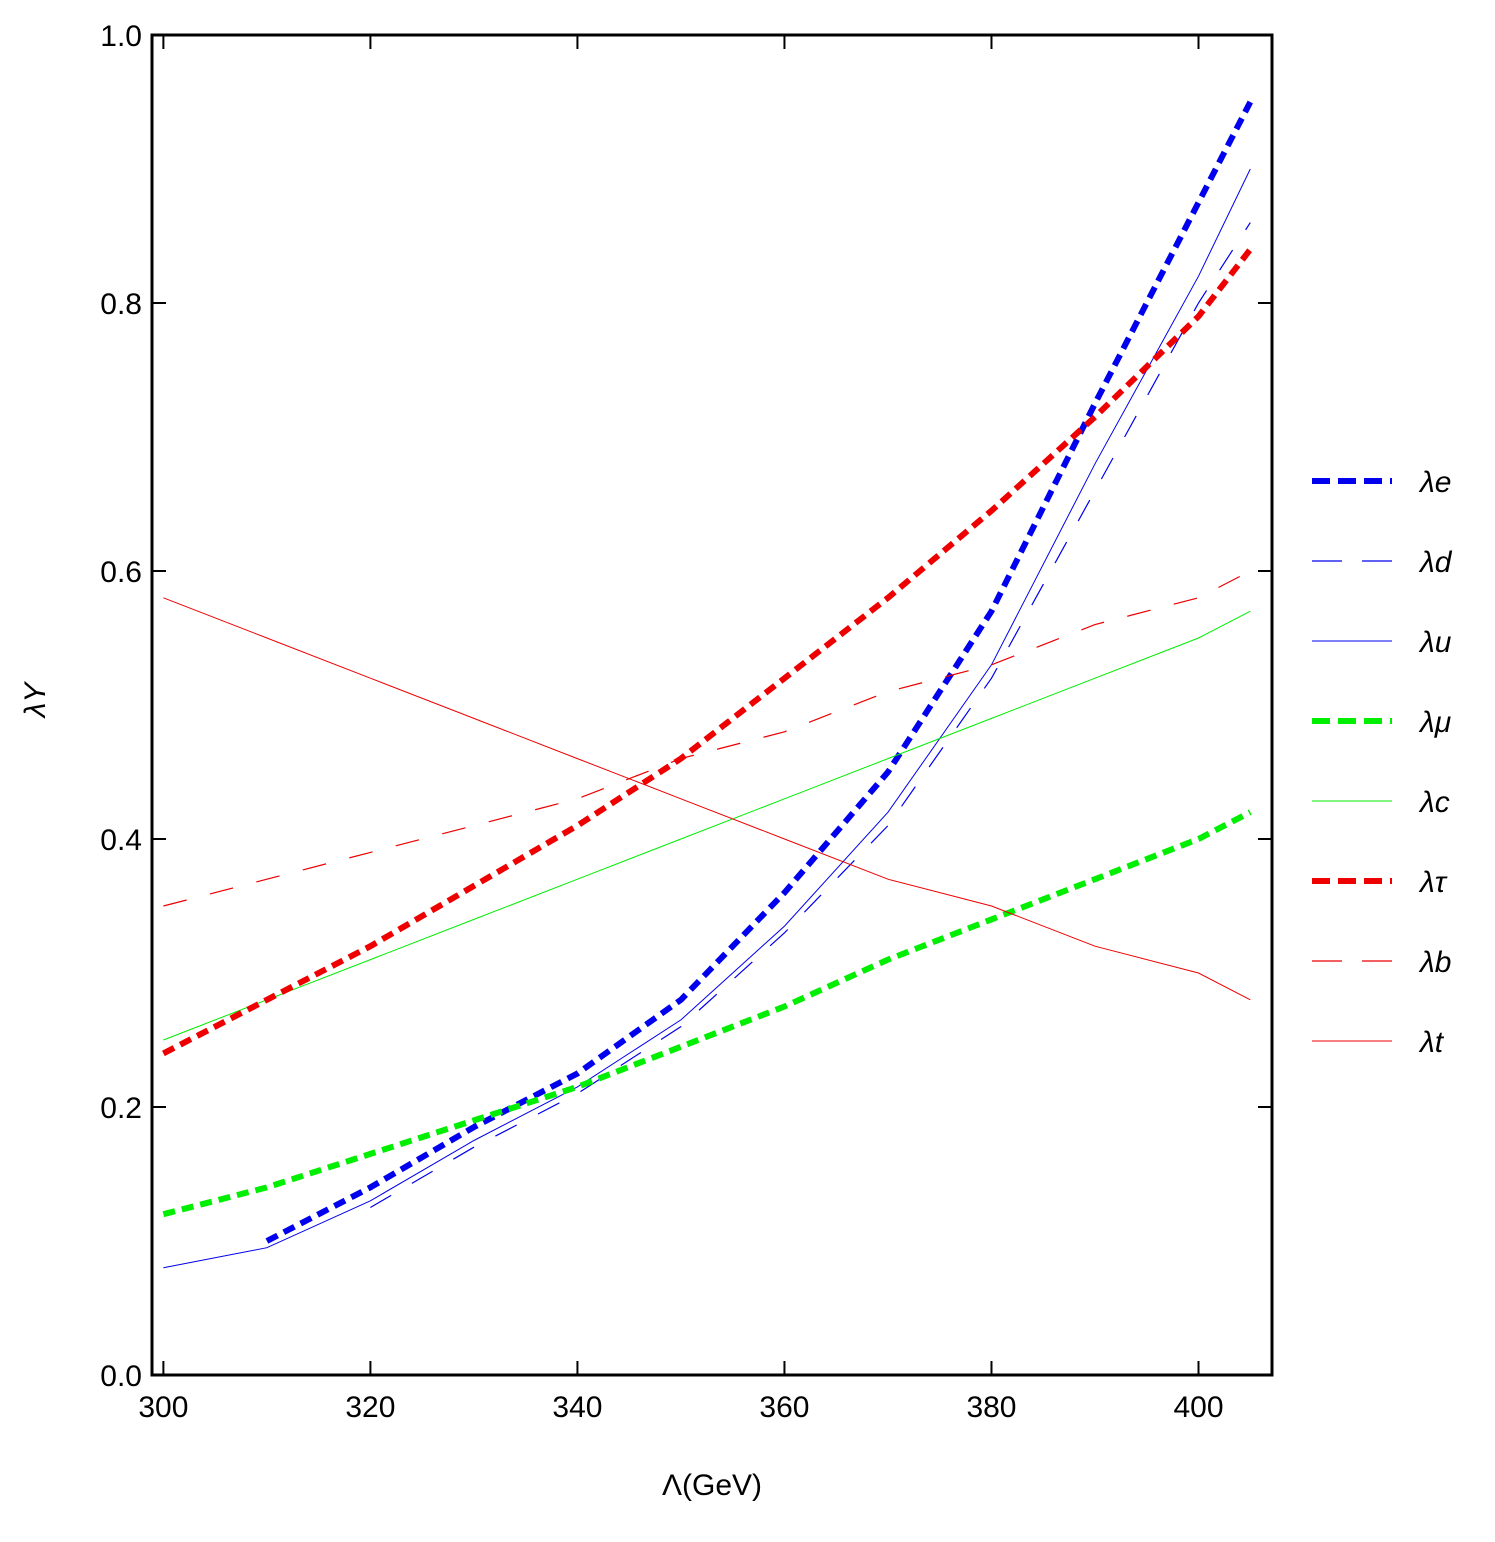 The image size is (1495, 1542). Describe the element at coordinates (35, 700) in the screenshot. I see `y-axis-label: λY` at that location.